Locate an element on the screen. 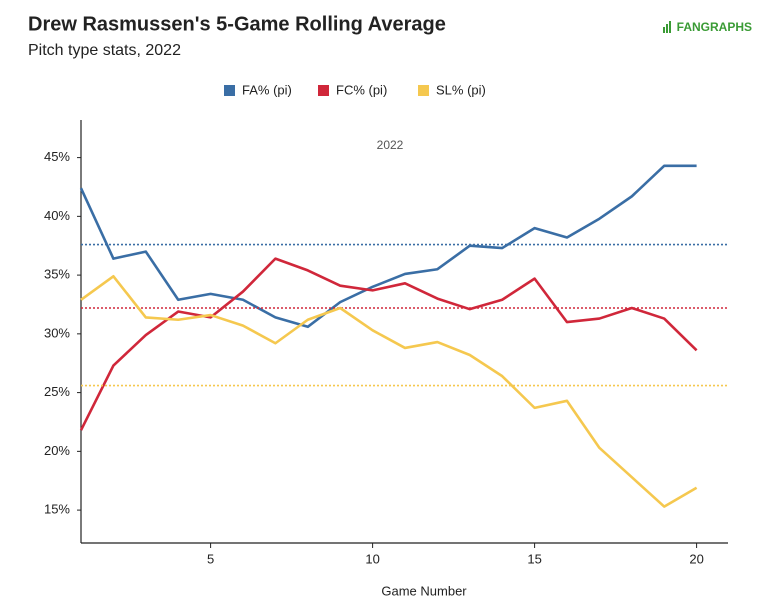  legend-label: FC% (pi) is located at coordinates (361, 89).